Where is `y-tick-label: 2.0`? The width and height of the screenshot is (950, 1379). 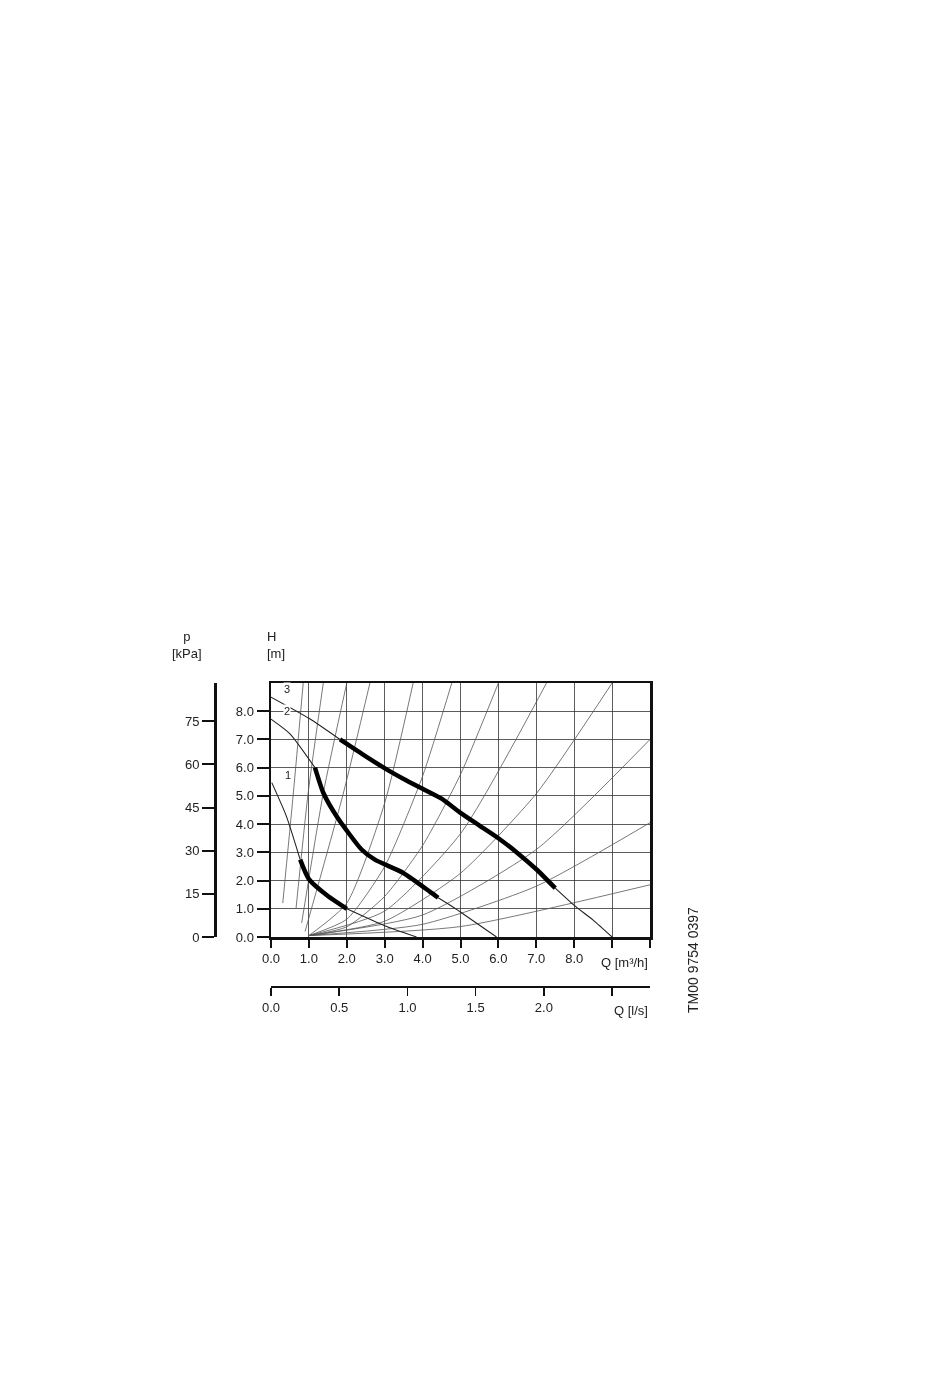 y-tick-label: 2.0 is located at coordinates (244, 881).